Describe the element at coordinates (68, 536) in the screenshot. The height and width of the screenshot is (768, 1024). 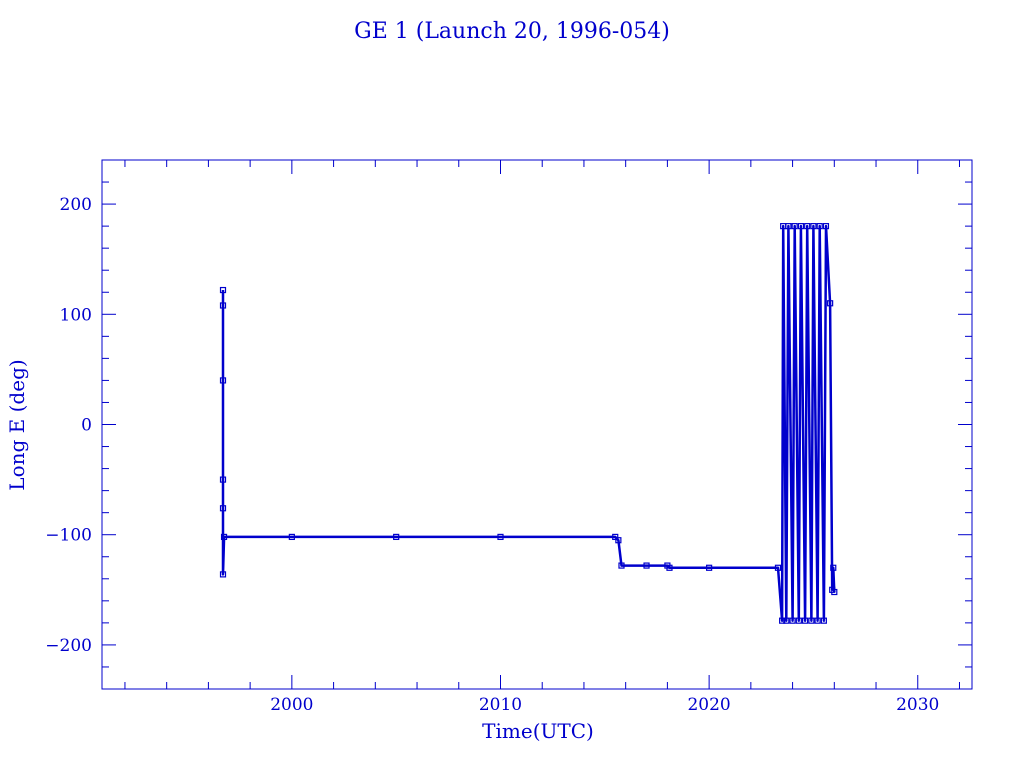
I see `y-tick-label: −100` at that location.